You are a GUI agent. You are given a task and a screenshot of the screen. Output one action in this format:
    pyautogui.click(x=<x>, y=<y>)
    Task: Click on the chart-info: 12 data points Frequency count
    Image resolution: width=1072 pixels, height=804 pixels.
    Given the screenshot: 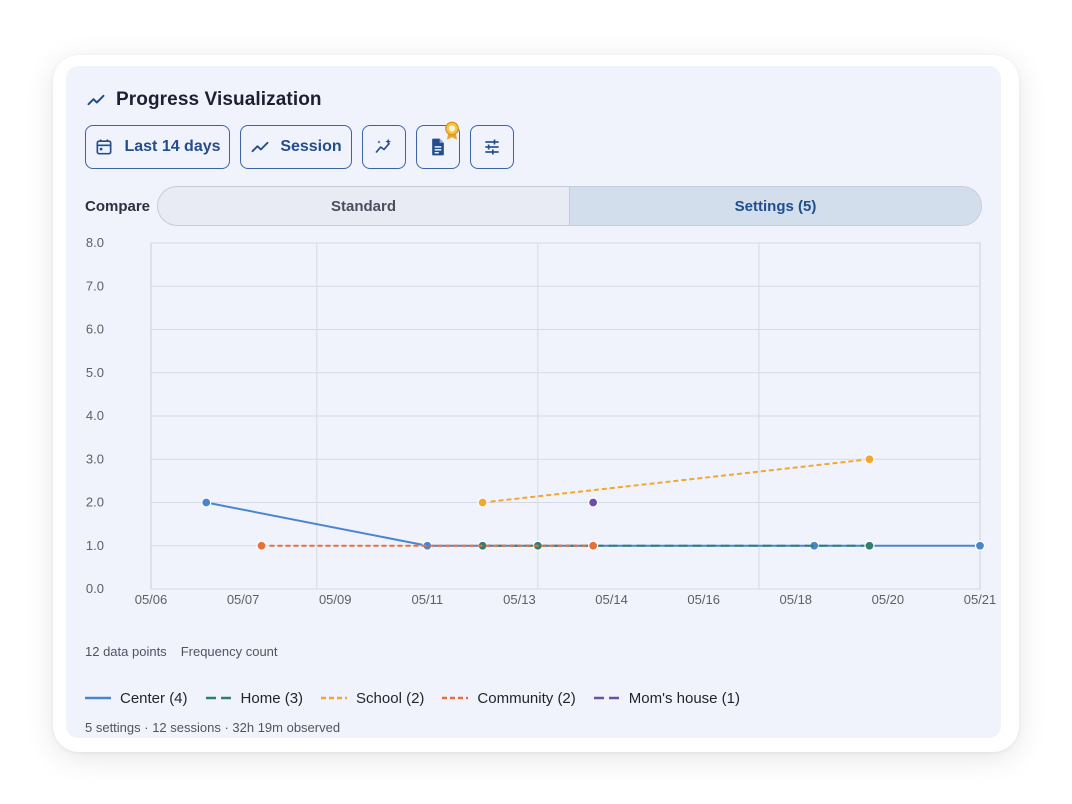 What is the action you would take?
    pyautogui.click(x=181, y=651)
    